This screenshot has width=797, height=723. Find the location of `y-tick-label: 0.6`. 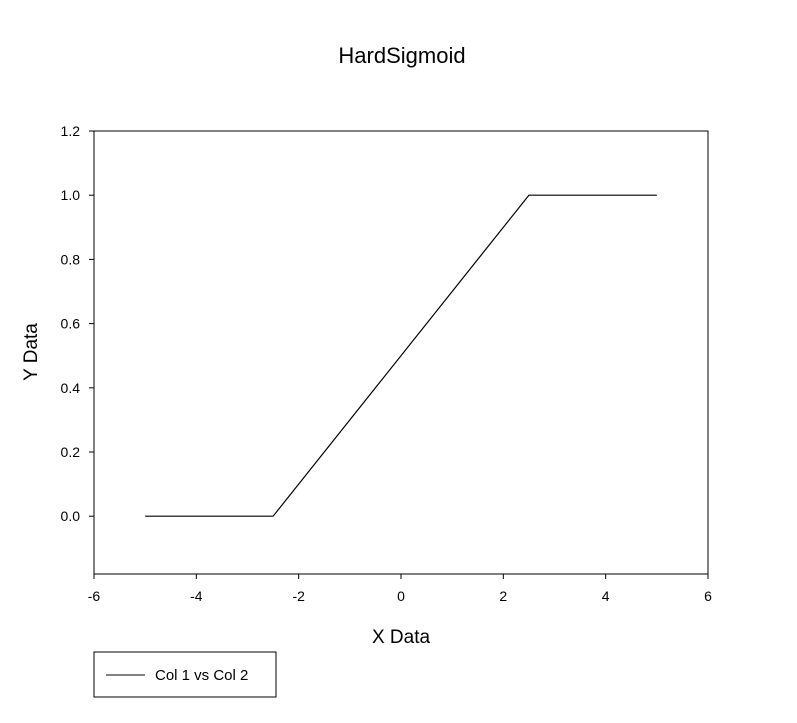

y-tick-label: 0.6 is located at coordinates (71, 324).